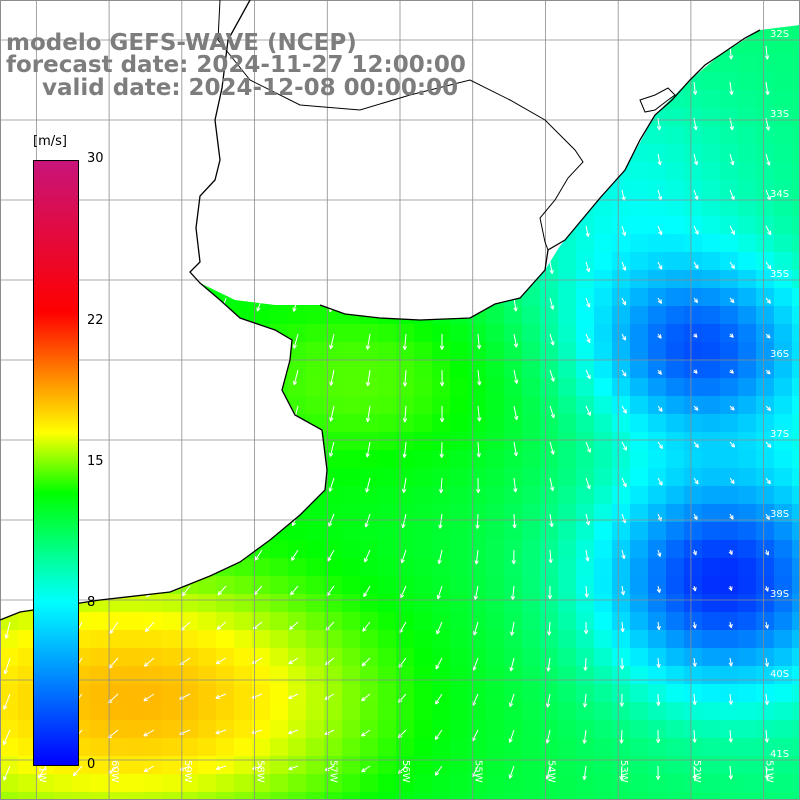 The width and height of the screenshot is (800, 800). I want to click on longitude-label: 55W, so click(478, 771).